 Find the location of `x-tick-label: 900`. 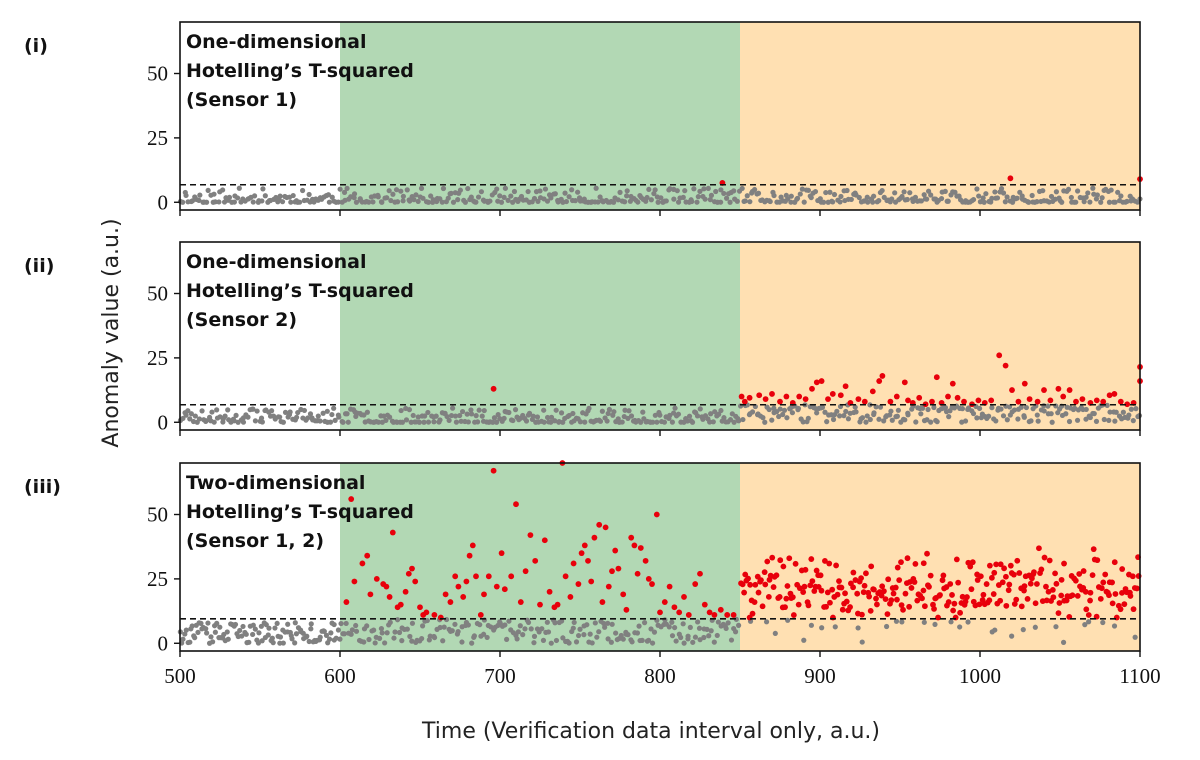

x-tick-label: 900 is located at coordinates (820, 676).